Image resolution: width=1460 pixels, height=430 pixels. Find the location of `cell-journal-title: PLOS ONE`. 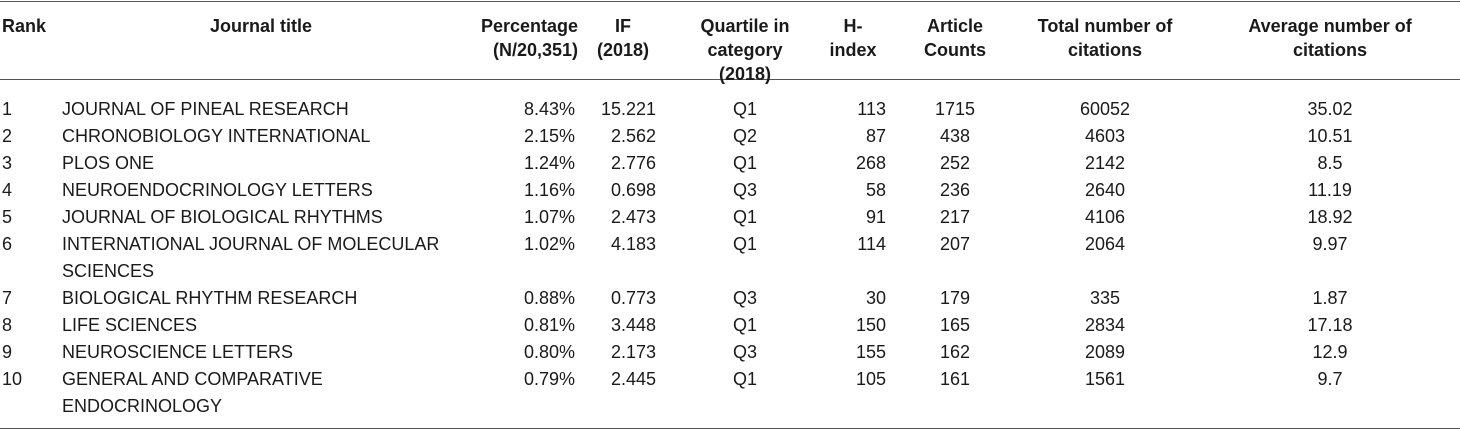

cell-journal-title: PLOS ONE is located at coordinates (108, 163).